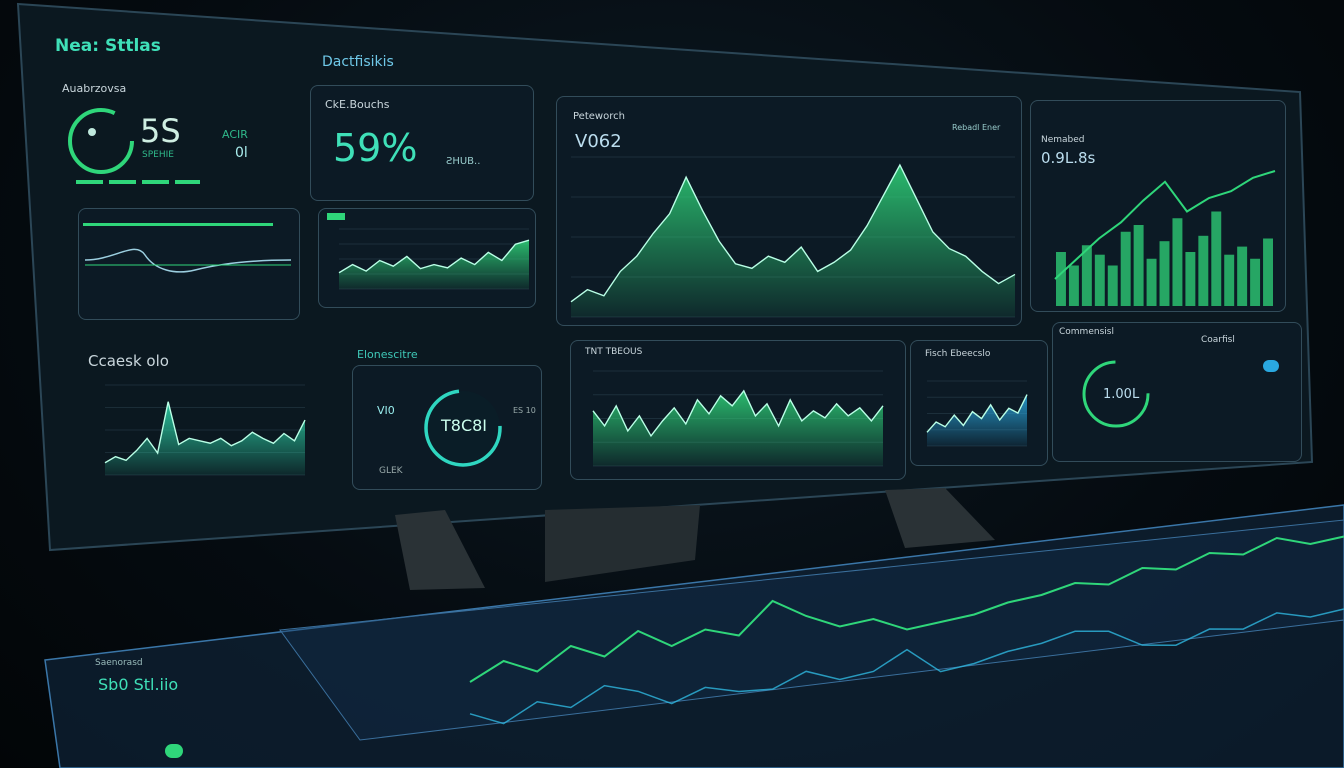  I want to click on right-gauge-section: Commensisl, so click(1086, 332).